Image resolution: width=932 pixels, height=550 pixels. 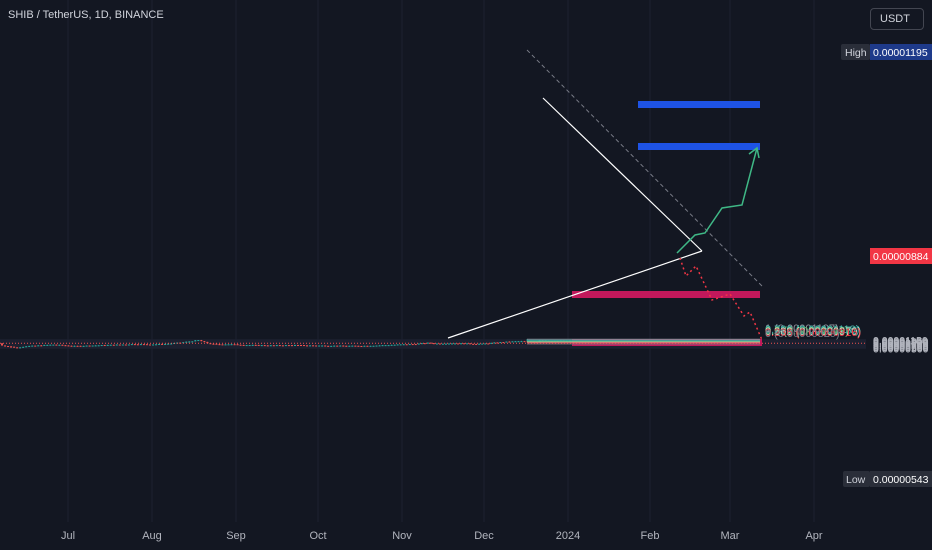 What do you see at coordinates (568, 536) in the screenshot?
I see `time-axis-label: 2024` at bounding box center [568, 536].